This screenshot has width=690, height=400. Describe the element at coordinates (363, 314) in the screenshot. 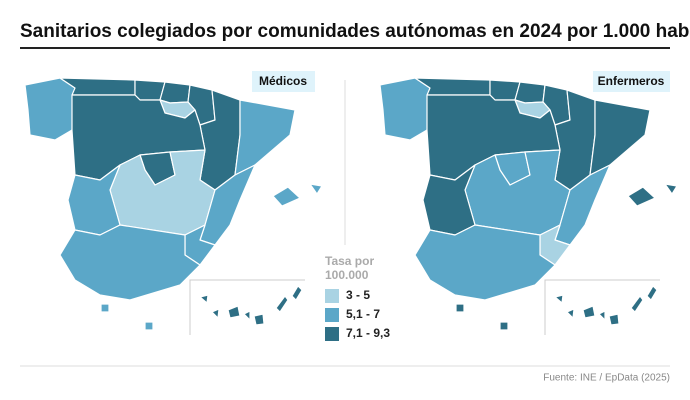

I see `legend-label: 5,1 - 7` at that location.